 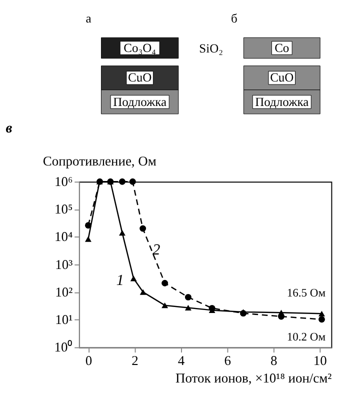 What do you see at coordinates (120, 281) in the screenshot?
I see `series-label: 1` at bounding box center [120, 281].